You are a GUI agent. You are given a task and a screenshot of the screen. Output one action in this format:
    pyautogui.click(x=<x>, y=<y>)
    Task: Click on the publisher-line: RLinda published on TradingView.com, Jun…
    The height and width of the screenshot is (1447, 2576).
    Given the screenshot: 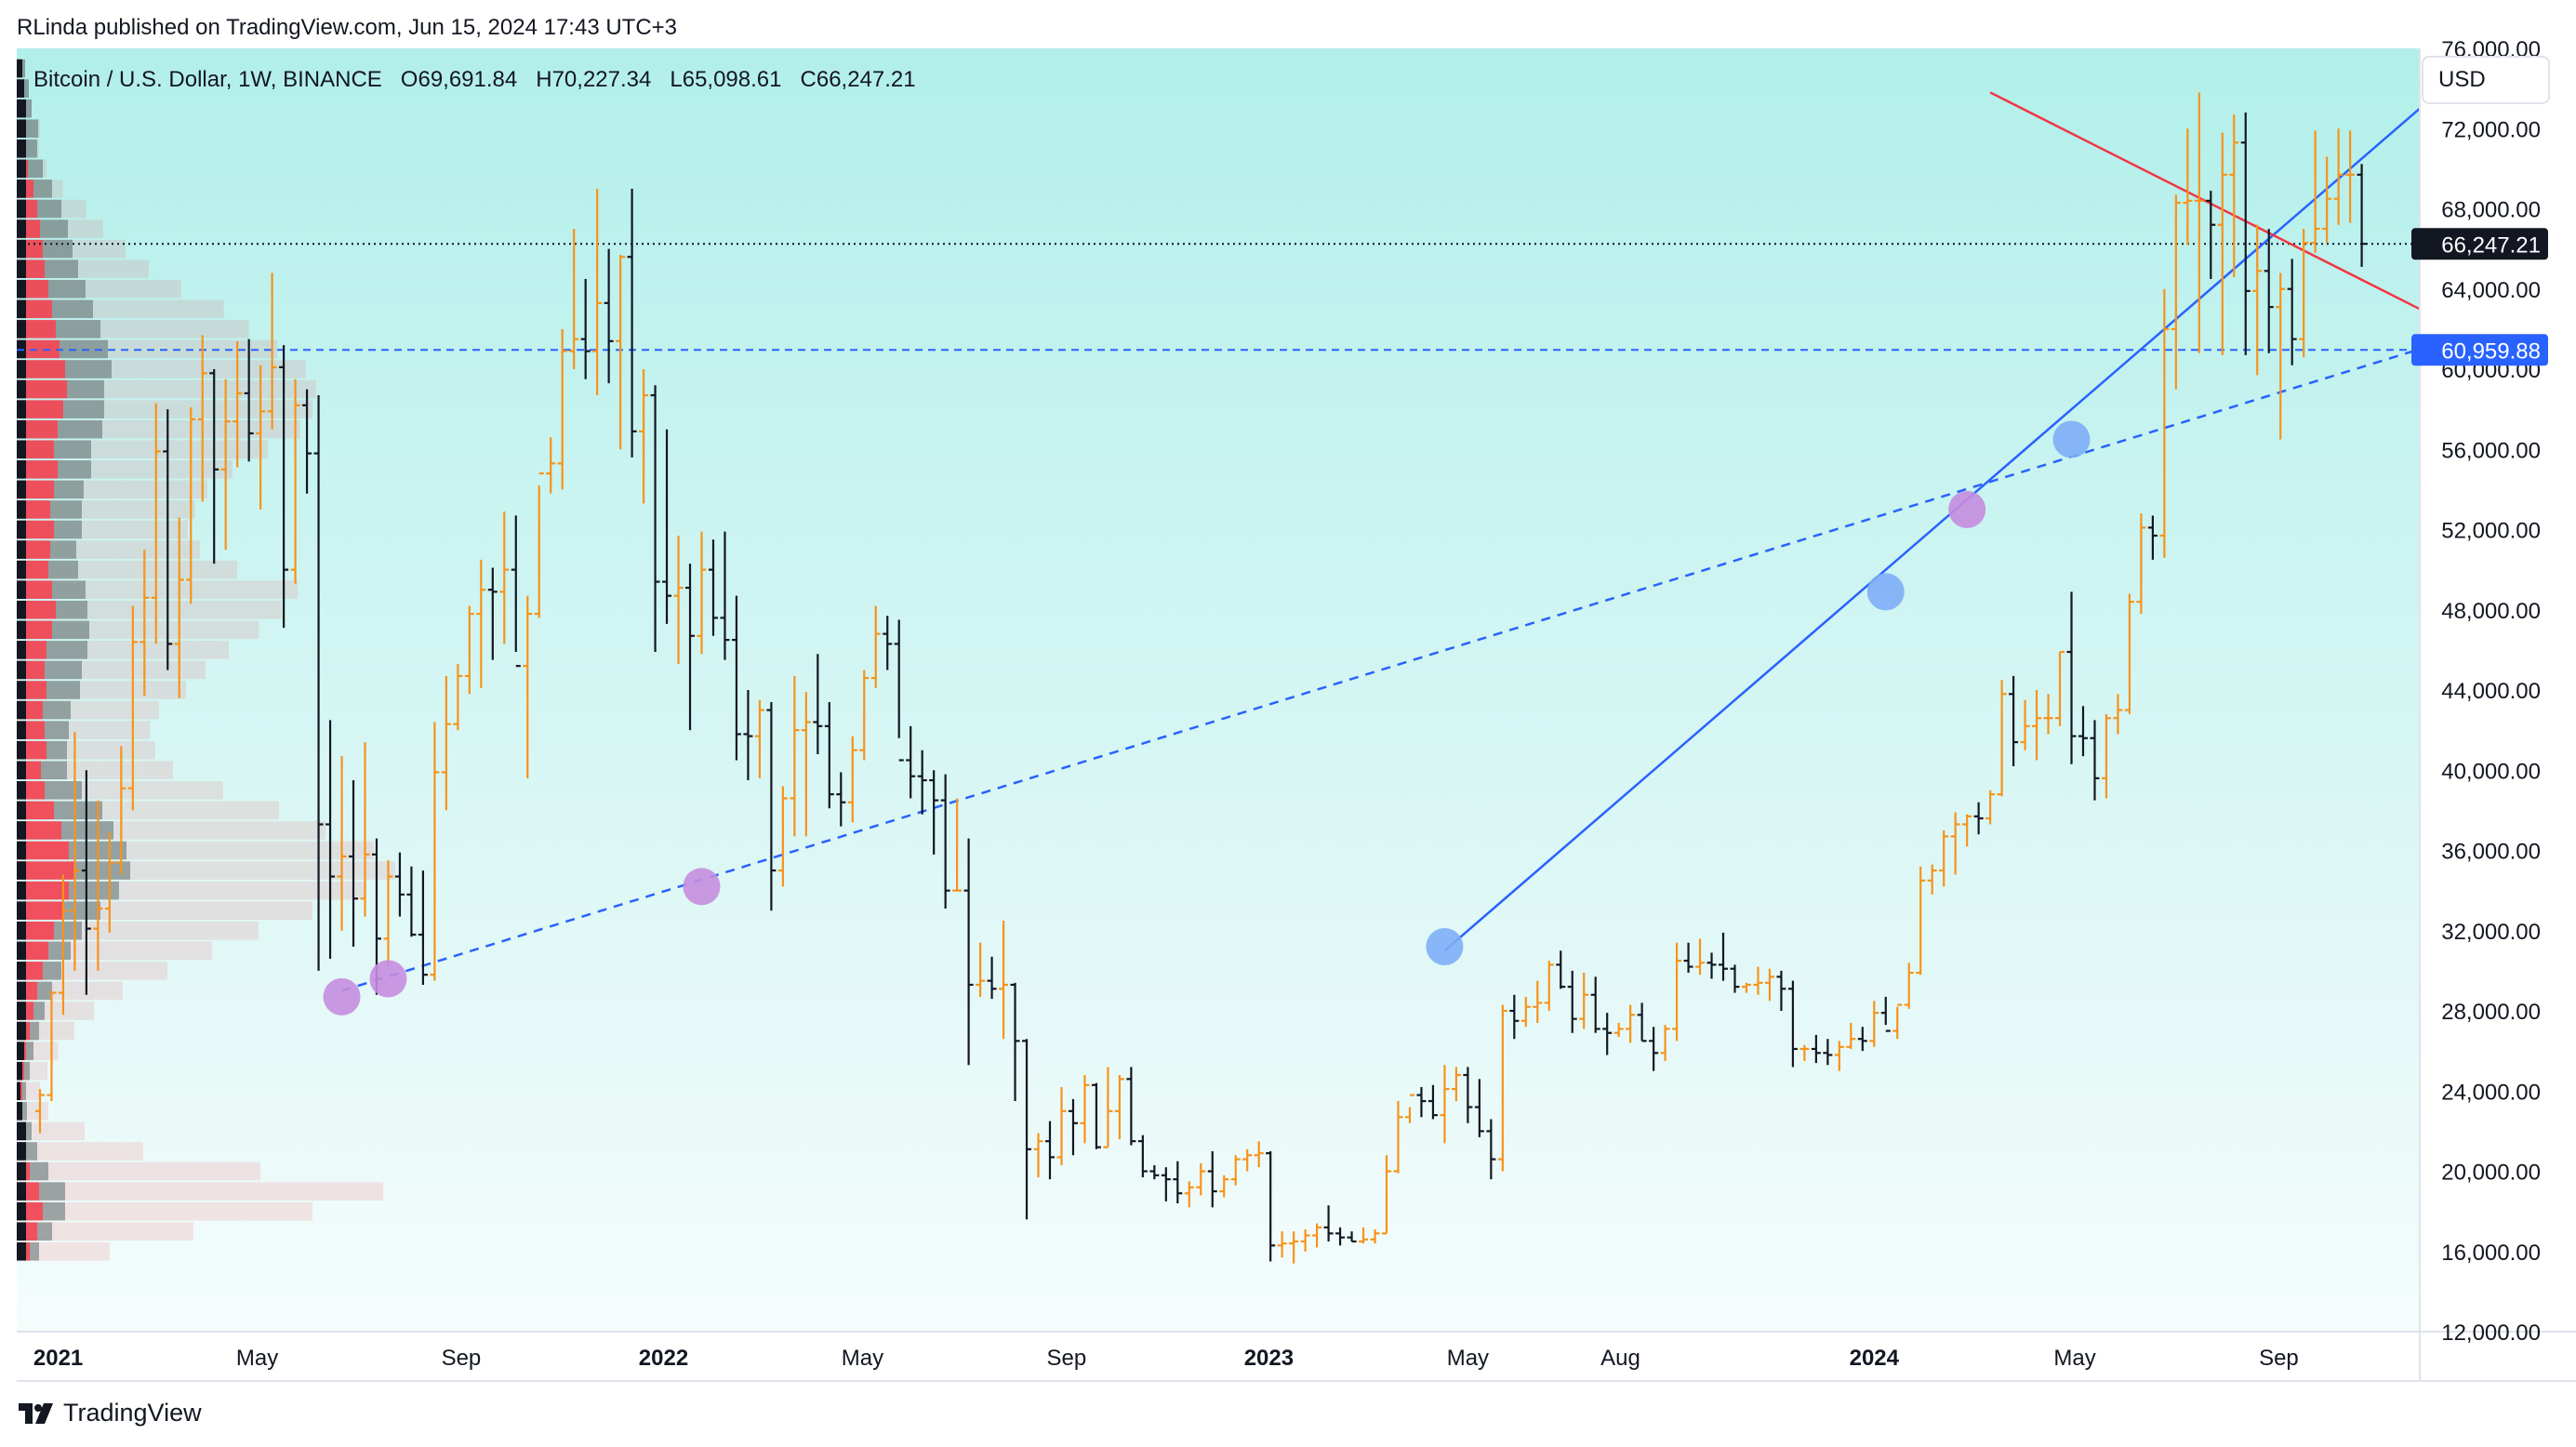 What is the action you would take?
    pyautogui.click(x=347, y=28)
    